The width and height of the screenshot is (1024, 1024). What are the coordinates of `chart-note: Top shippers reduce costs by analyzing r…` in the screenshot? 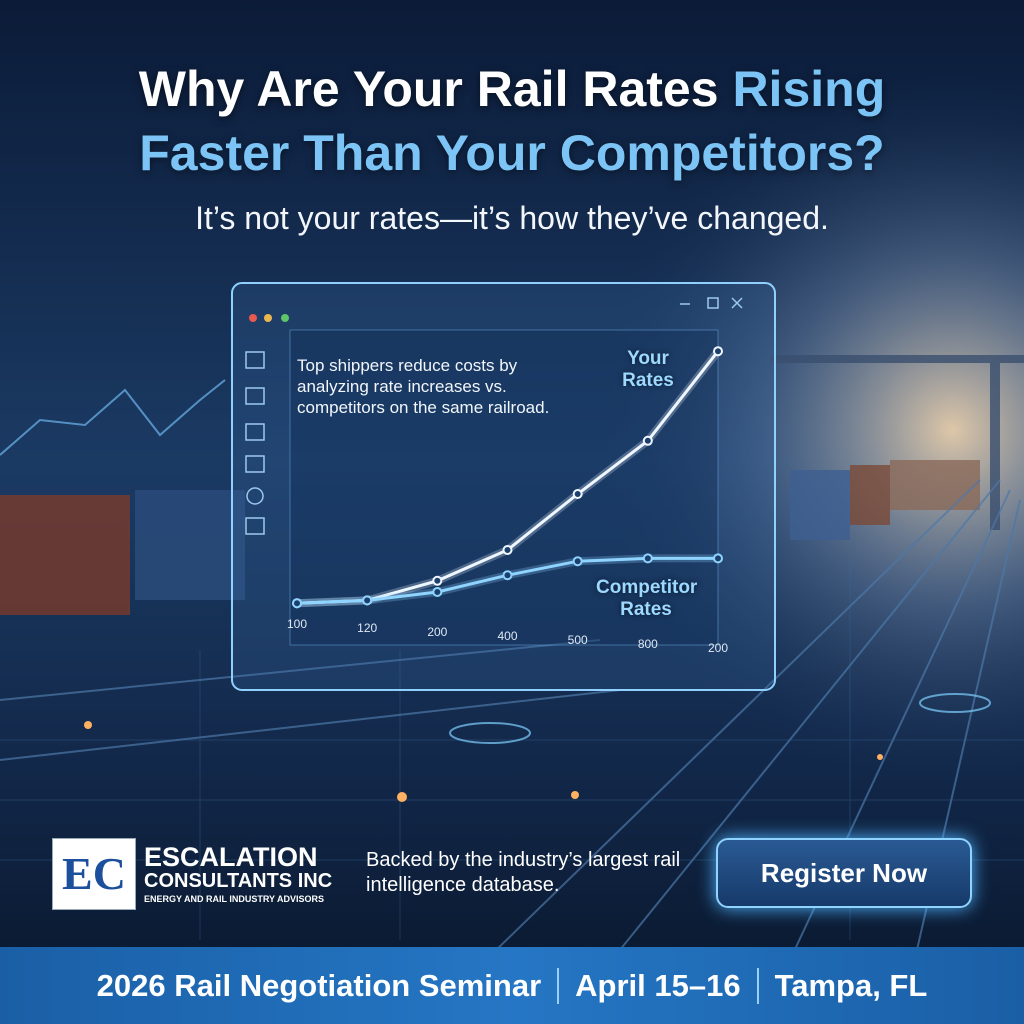 It's located at (423, 386).